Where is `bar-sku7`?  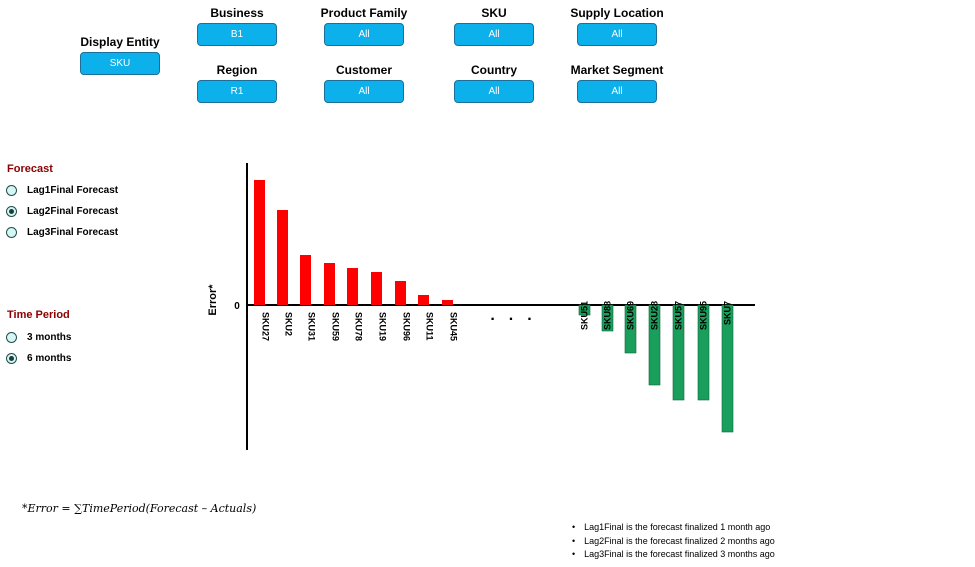
bar-sku7 is located at coordinates (727, 368).